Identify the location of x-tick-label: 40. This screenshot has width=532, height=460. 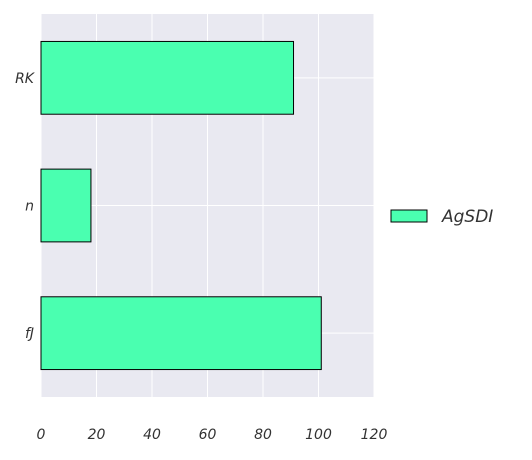
(152, 435).